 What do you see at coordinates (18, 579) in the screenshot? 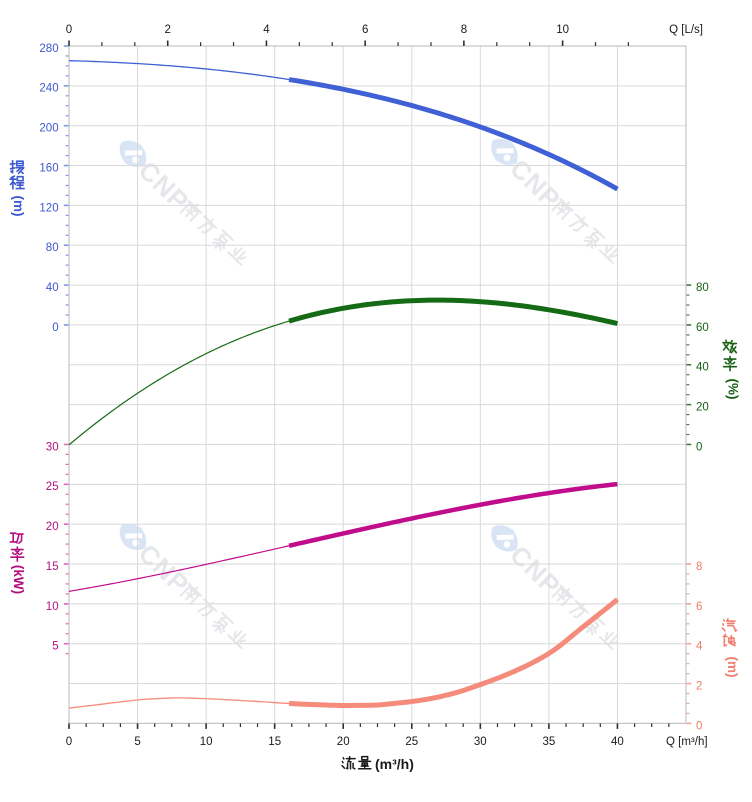
I see `svg-text: (kW)` at bounding box center [18, 579].